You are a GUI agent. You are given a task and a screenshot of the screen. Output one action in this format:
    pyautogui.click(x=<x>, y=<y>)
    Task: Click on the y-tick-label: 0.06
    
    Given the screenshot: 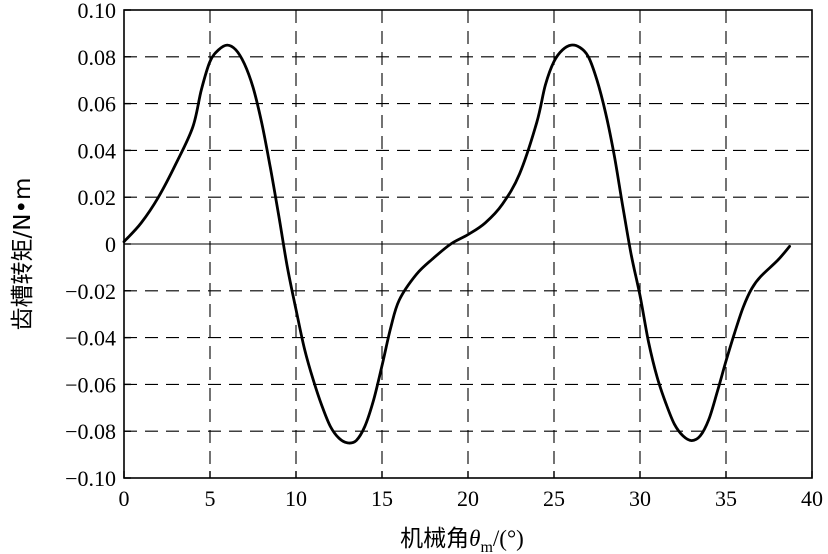 What is the action you would take?
    pyautogui.click(x=97, y=104)
    